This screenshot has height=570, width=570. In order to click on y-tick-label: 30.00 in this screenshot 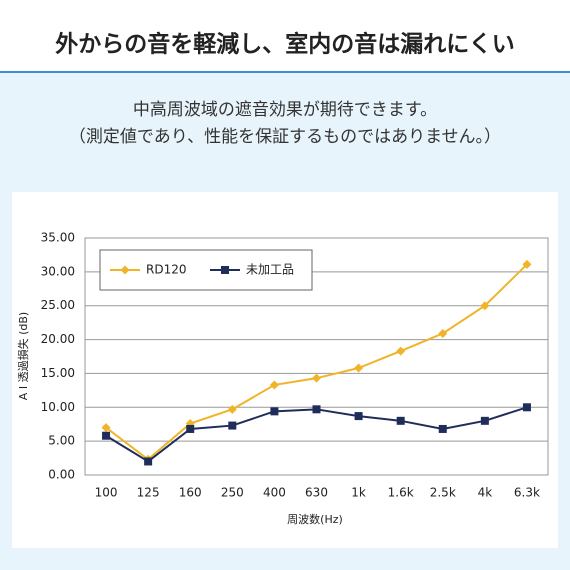, I will do `click(58, 271)`.